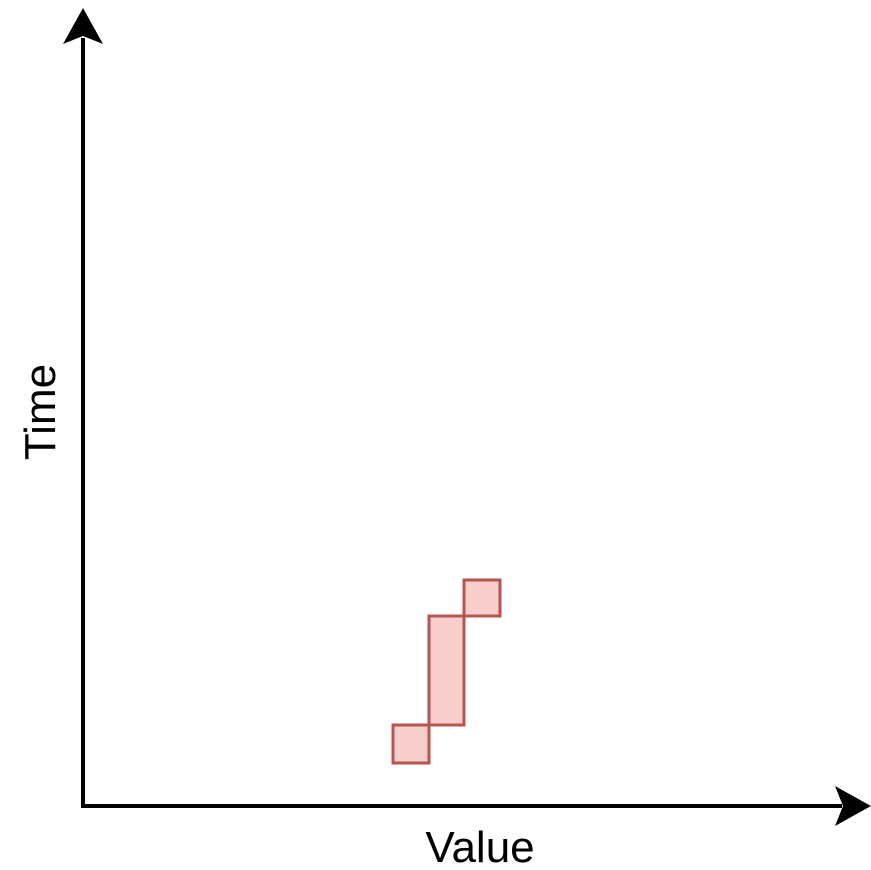  I want to click on cell-group, so click(446, 671).